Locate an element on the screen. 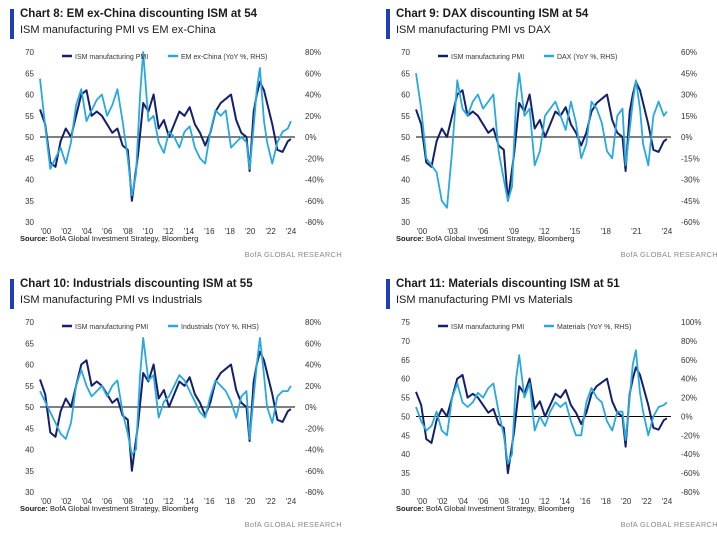 Image resolution: width=717 pixels, height=538 pixels. right-tick-label: 100% is located at coordinates (691, 322).